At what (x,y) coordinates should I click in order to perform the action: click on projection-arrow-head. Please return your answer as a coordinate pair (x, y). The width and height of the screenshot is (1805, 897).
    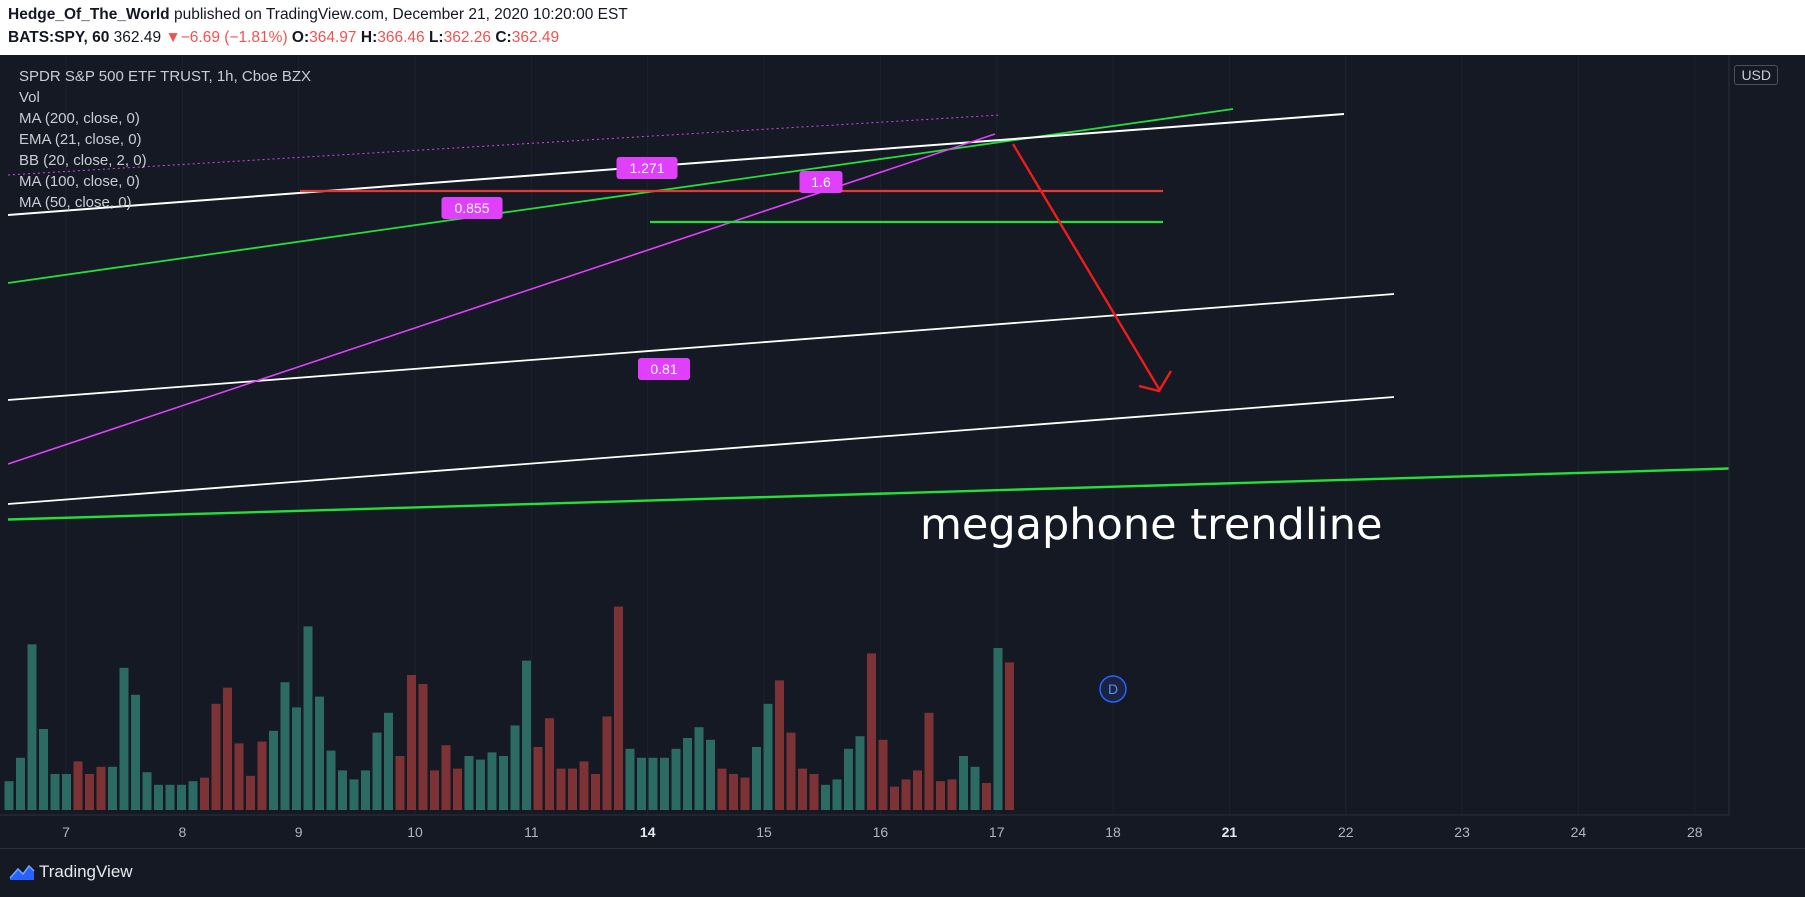
    Looking at the image, I should click on (1155, 381).